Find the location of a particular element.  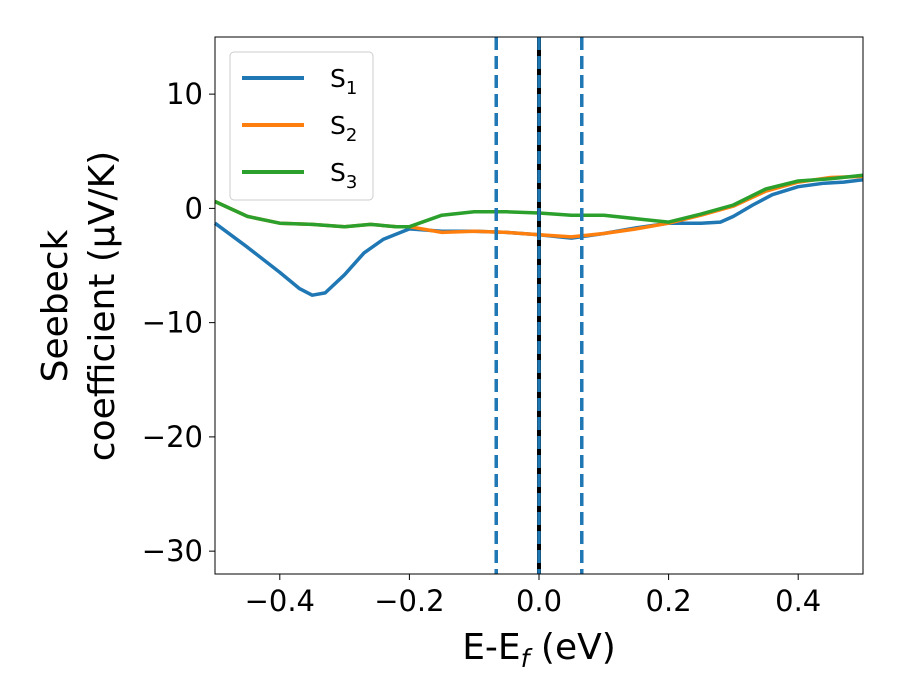

x-axis-ticks: −0.4 −0.2 0.0 0.2 0.4 is located at coordinates (533, 596).